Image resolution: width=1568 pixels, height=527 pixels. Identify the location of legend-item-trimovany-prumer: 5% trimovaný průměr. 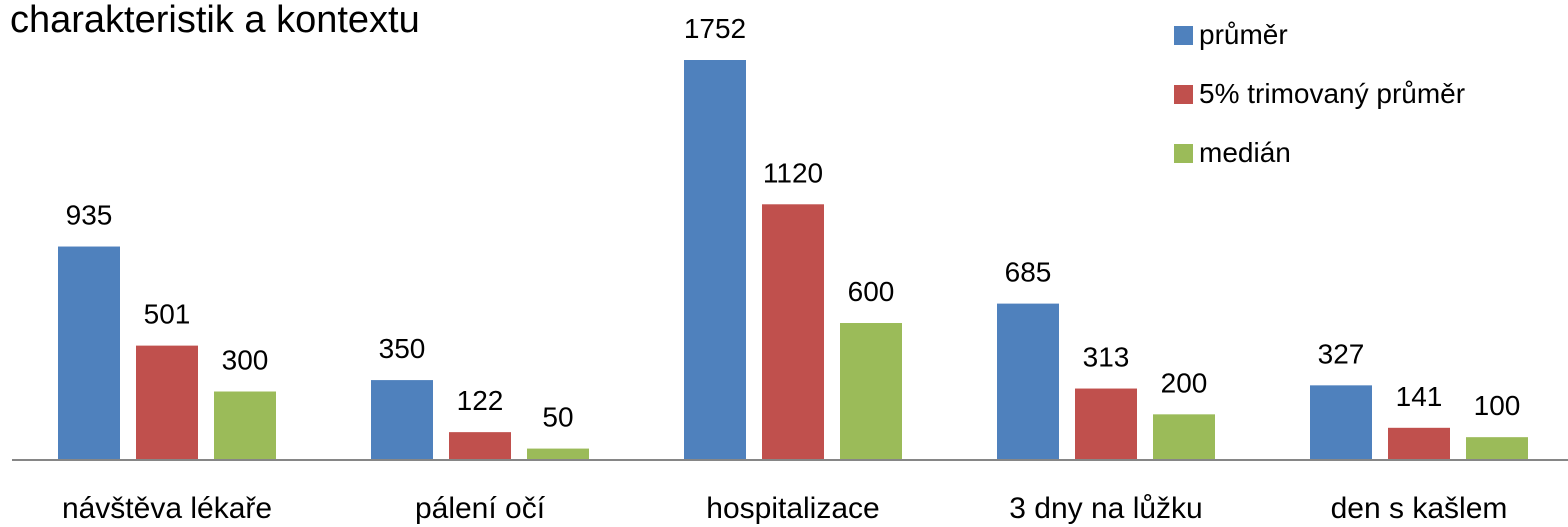
(1319, 94).